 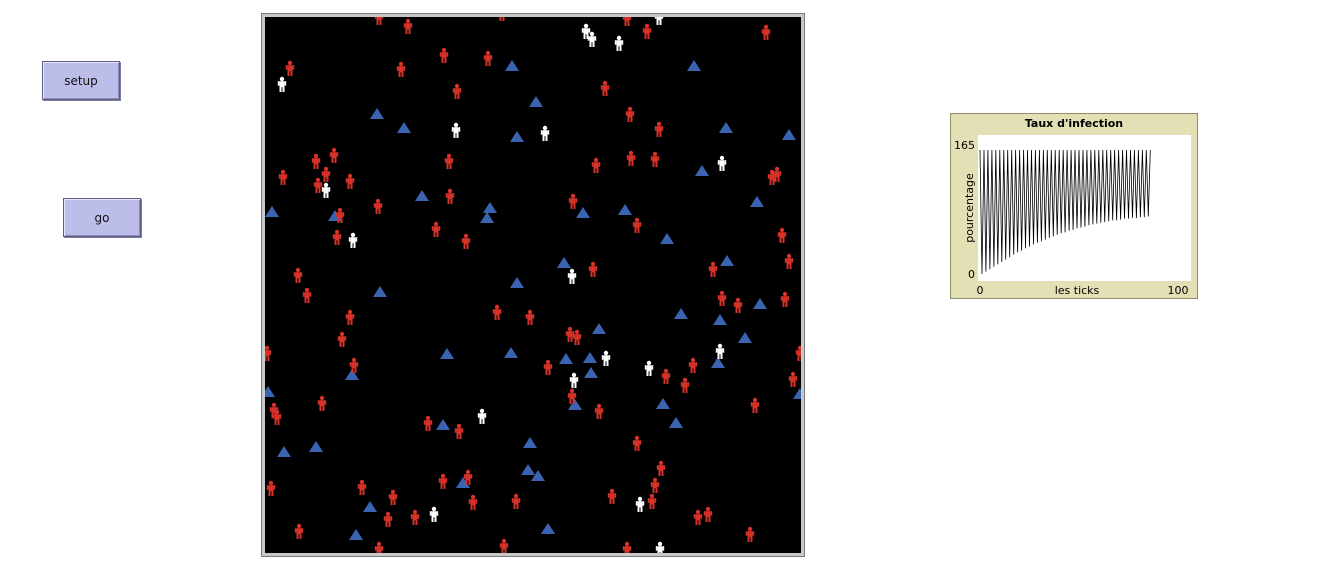 What do you see at coordinates (1178, 290) in the screenshot?
I see `x-tick-label-max: 100` at bounding box center [1178, 290].